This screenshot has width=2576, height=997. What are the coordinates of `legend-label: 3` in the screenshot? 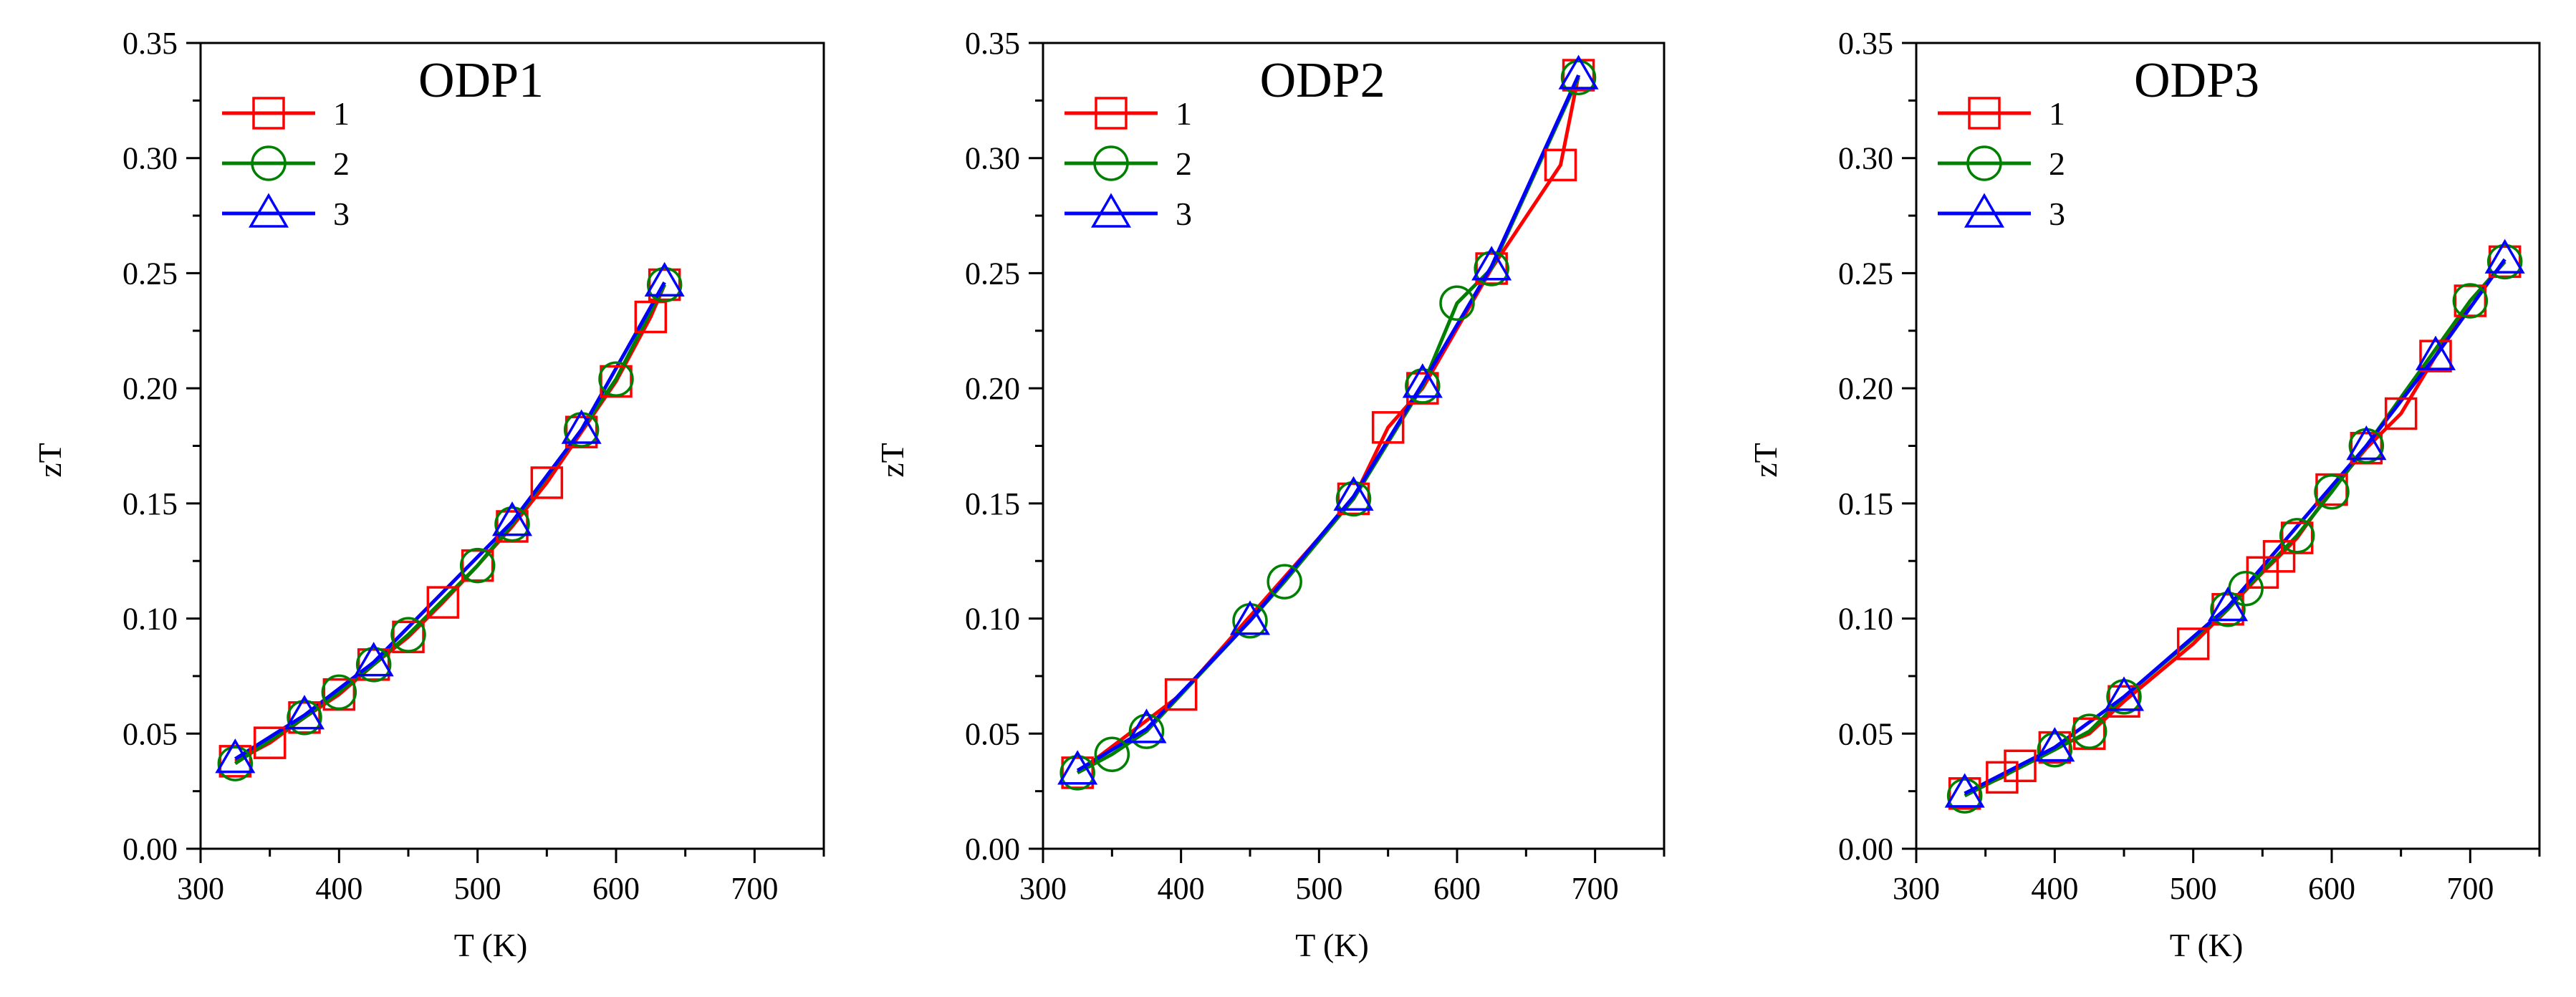 It's located at (342, 214).